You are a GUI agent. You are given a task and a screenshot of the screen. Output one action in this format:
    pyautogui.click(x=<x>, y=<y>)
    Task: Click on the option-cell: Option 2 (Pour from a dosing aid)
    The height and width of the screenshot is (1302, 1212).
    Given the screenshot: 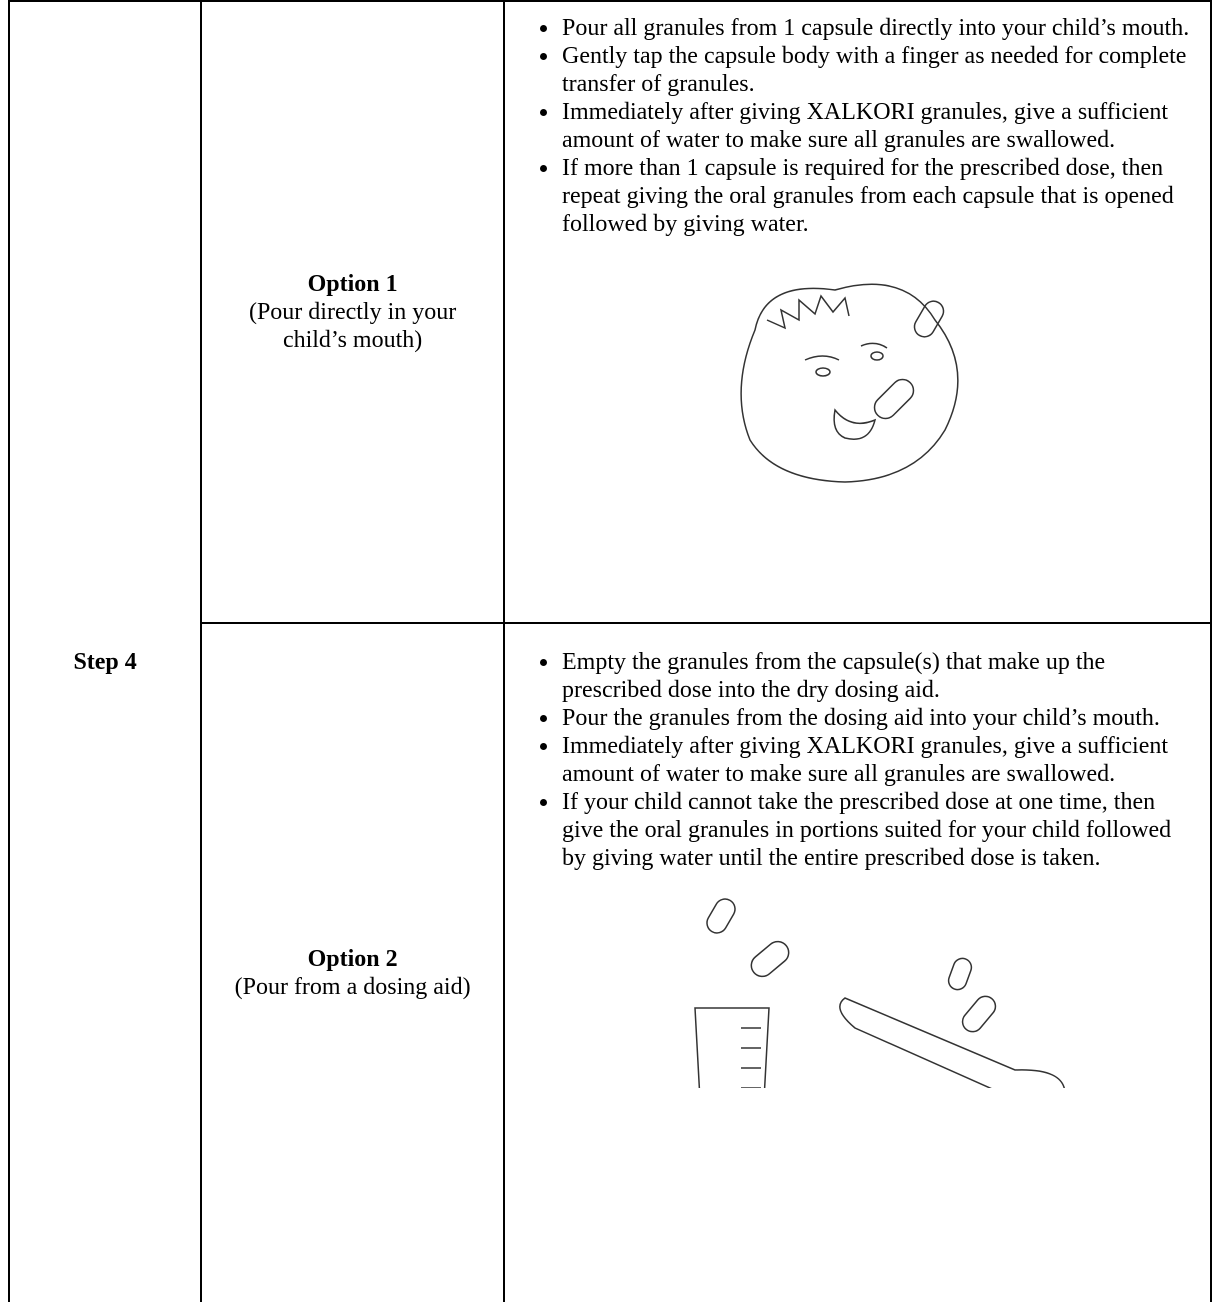 What is the action you would take?
    pyautogui.click(x=352, y=962)
    